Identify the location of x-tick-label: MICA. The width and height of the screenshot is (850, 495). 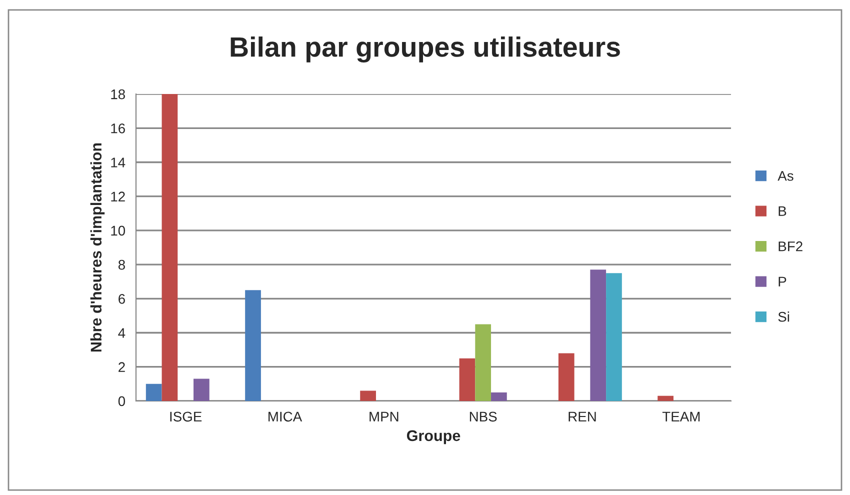
(285, 417).